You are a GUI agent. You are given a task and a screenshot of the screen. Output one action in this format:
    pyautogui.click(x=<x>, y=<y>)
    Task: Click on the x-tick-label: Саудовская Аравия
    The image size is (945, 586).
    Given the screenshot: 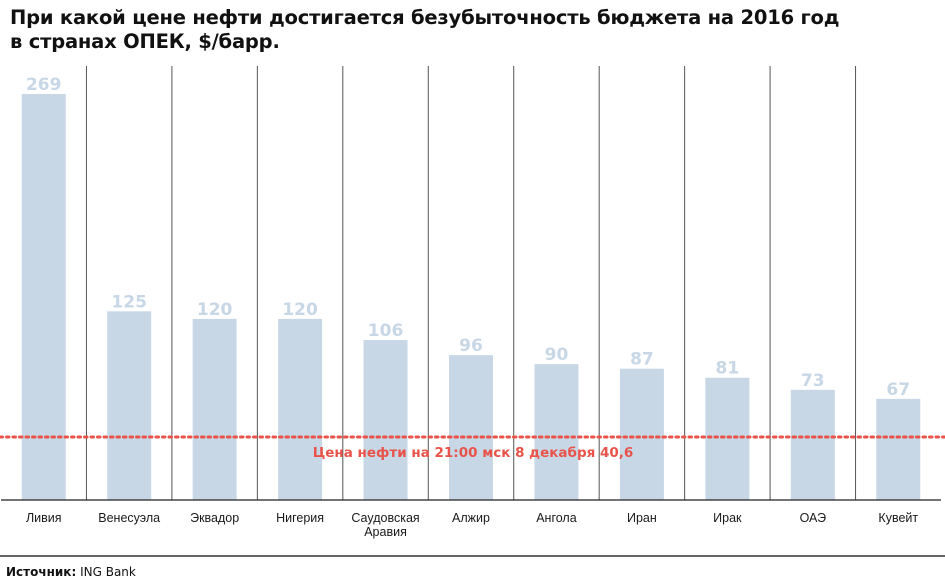 What is the action you would take?
    pyautogui.click(x=385, y=525)
    